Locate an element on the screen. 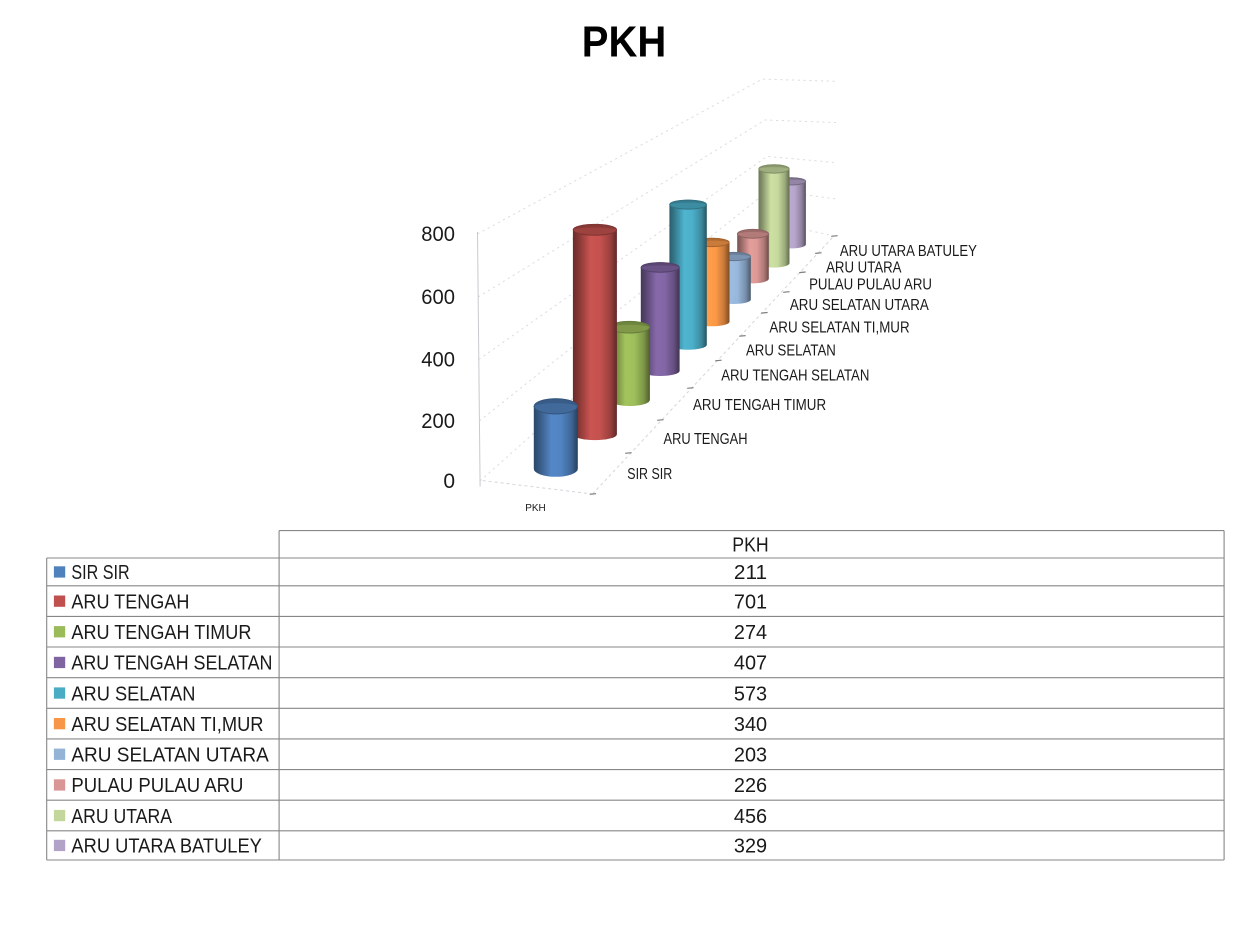 The image size is (1247, 945). svg-text: 200 is located at coordinates (438, 421).